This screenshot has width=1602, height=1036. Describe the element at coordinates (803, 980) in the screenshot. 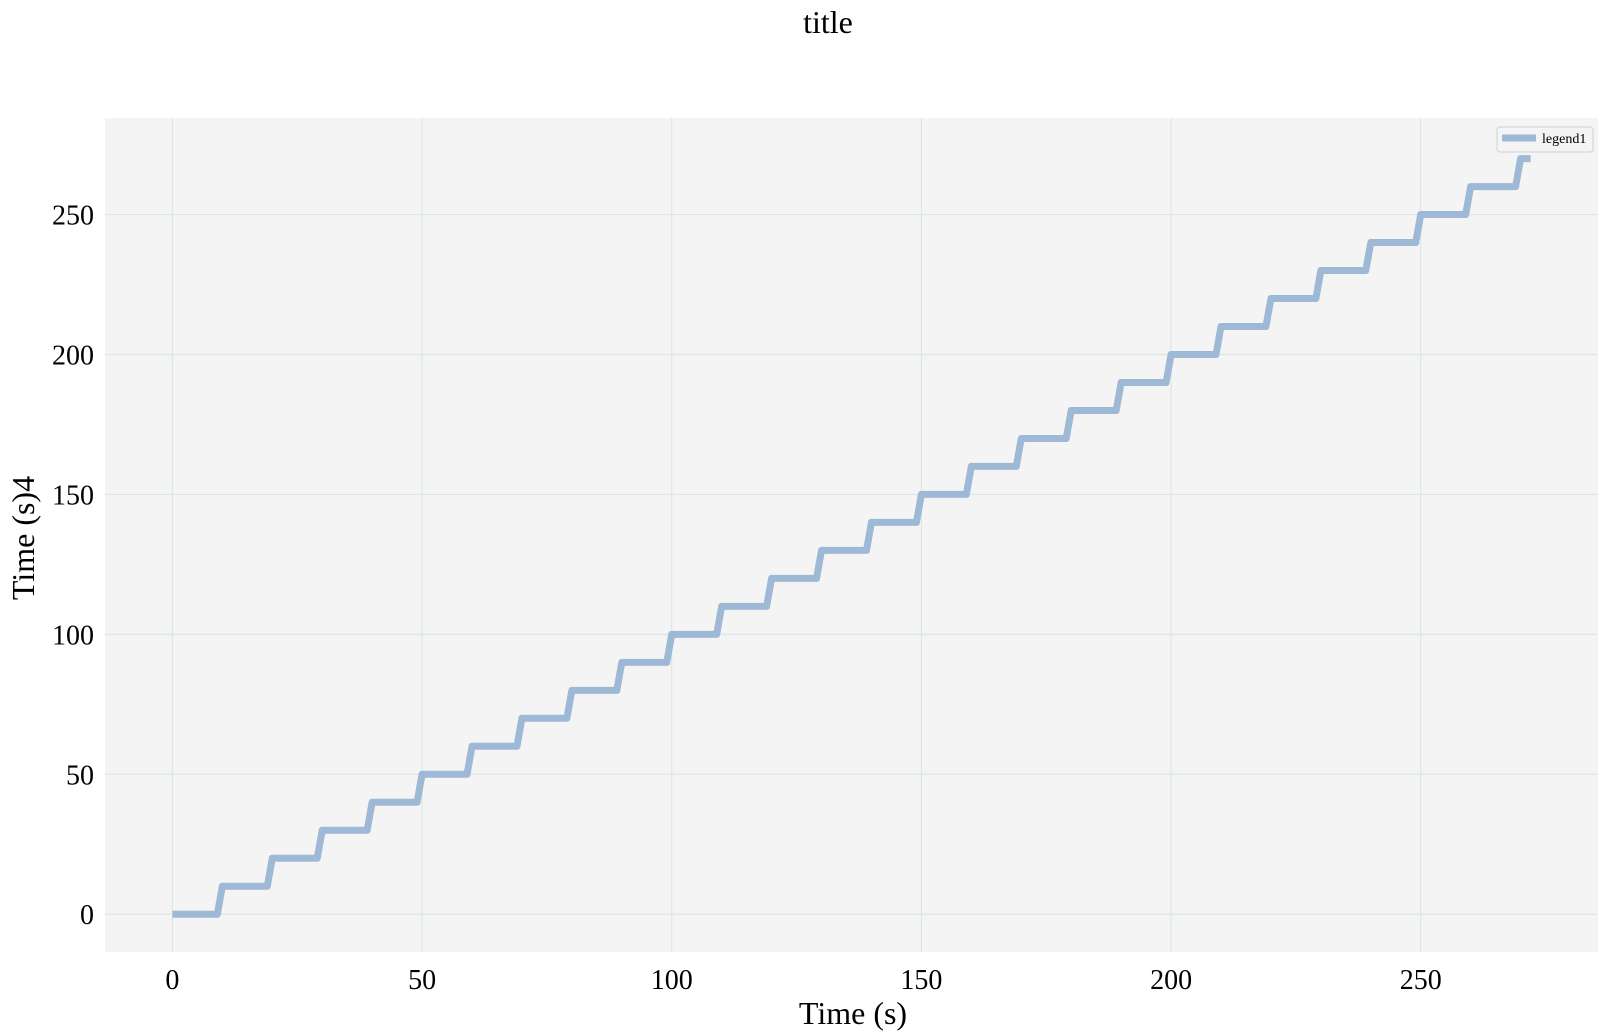

I see `x-axis-ticks: 0 50 100 150 200 250` at that location.